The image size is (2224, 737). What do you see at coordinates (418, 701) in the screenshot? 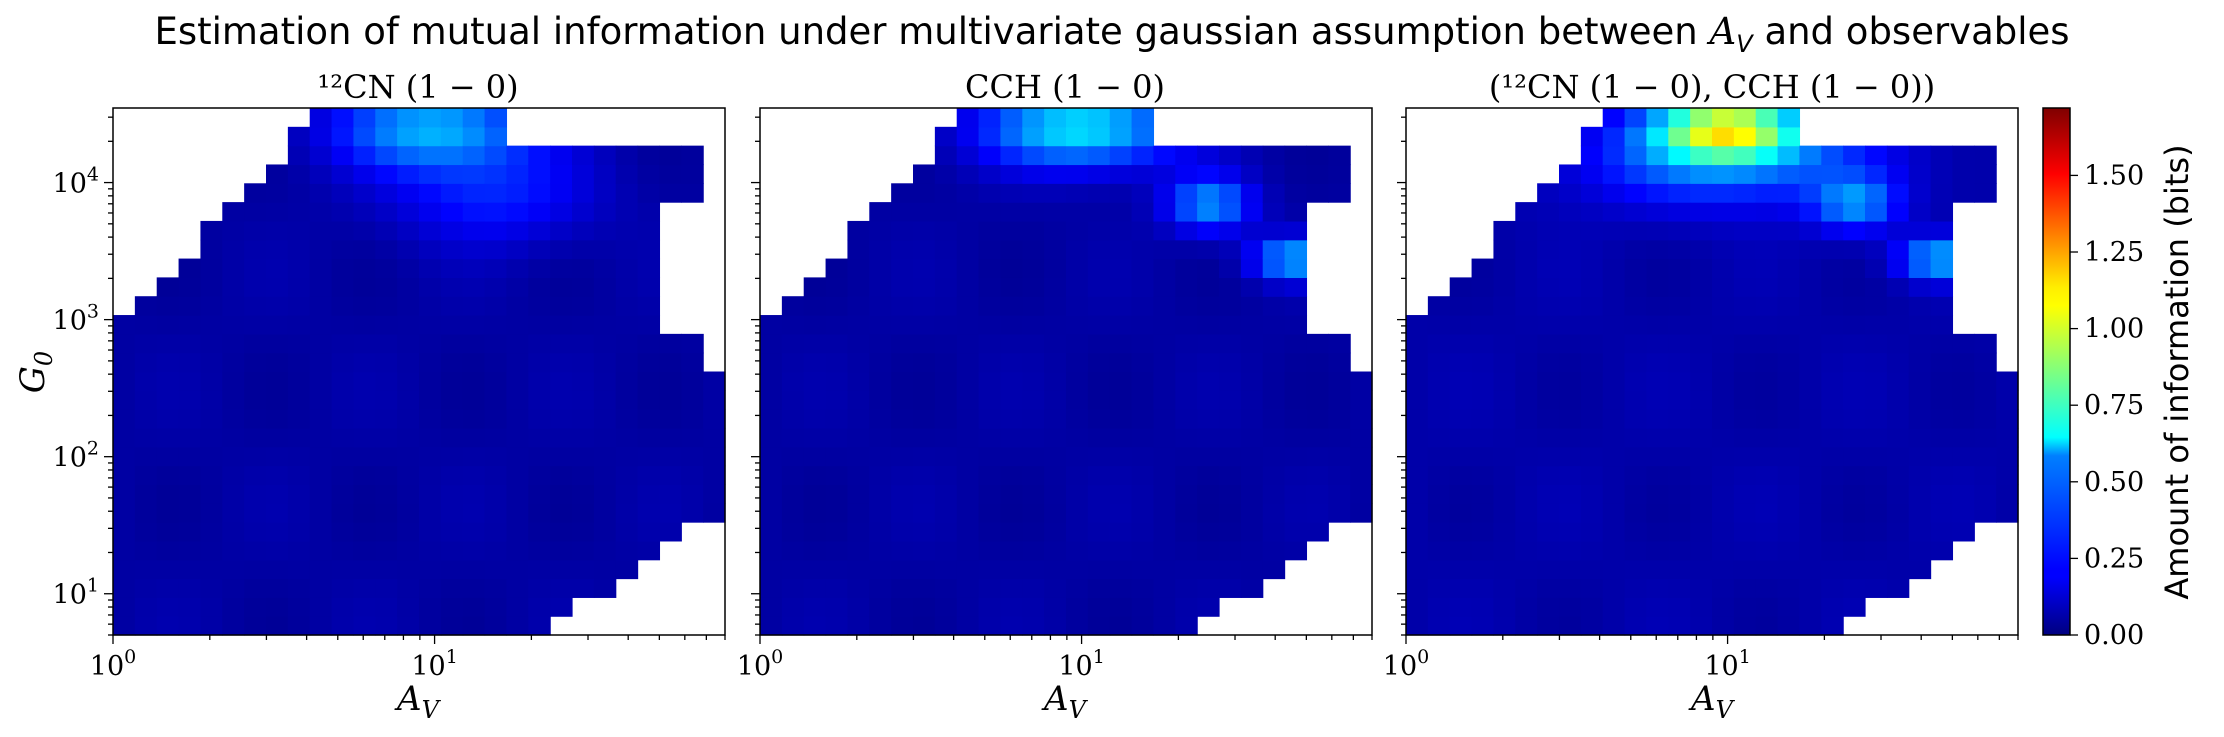
I see `panel-1-xlabel: AV` at bounding box center [418, 701].